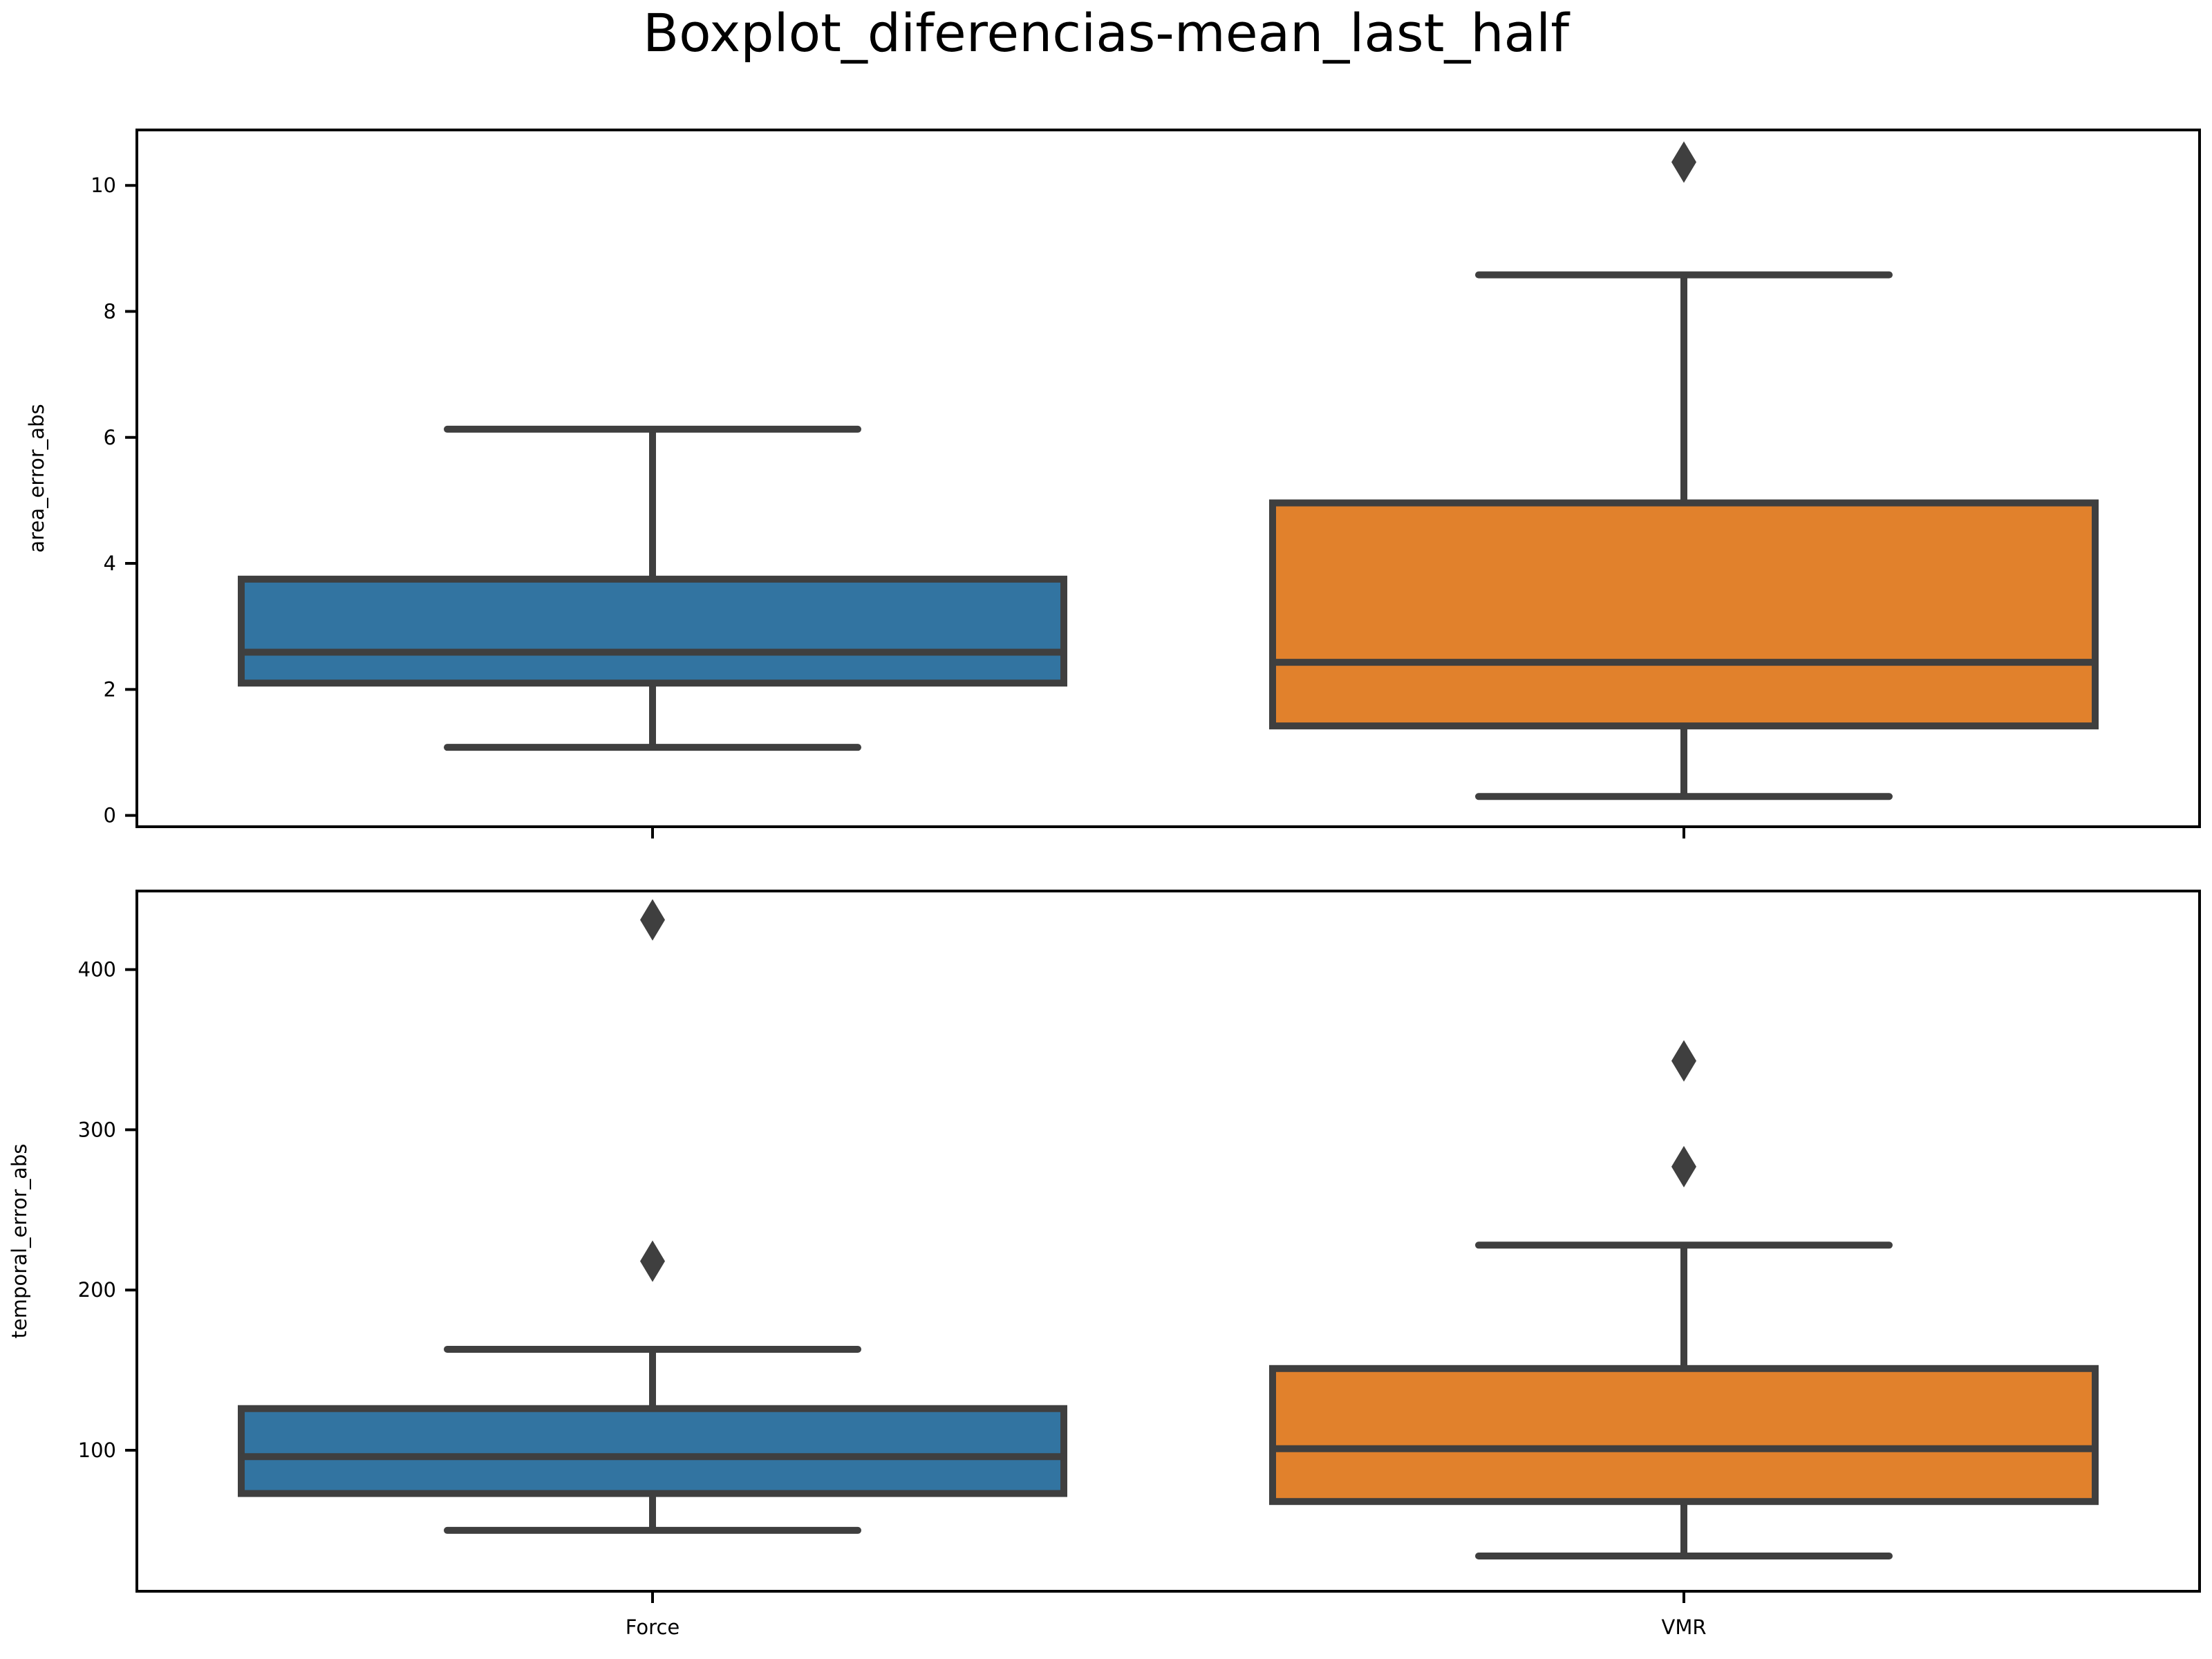  What do you see at coordinates (110, 438) in the screenshot?
I see `y-tick-label: 6` at bounding box center [110, 438].